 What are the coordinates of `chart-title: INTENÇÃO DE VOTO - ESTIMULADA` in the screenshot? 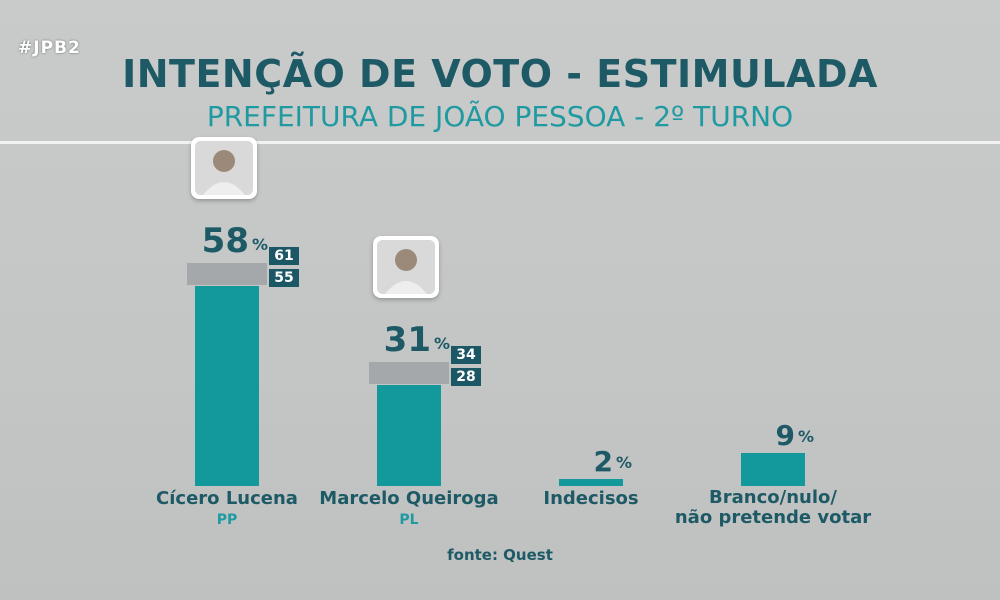 It's located at (500, 74).